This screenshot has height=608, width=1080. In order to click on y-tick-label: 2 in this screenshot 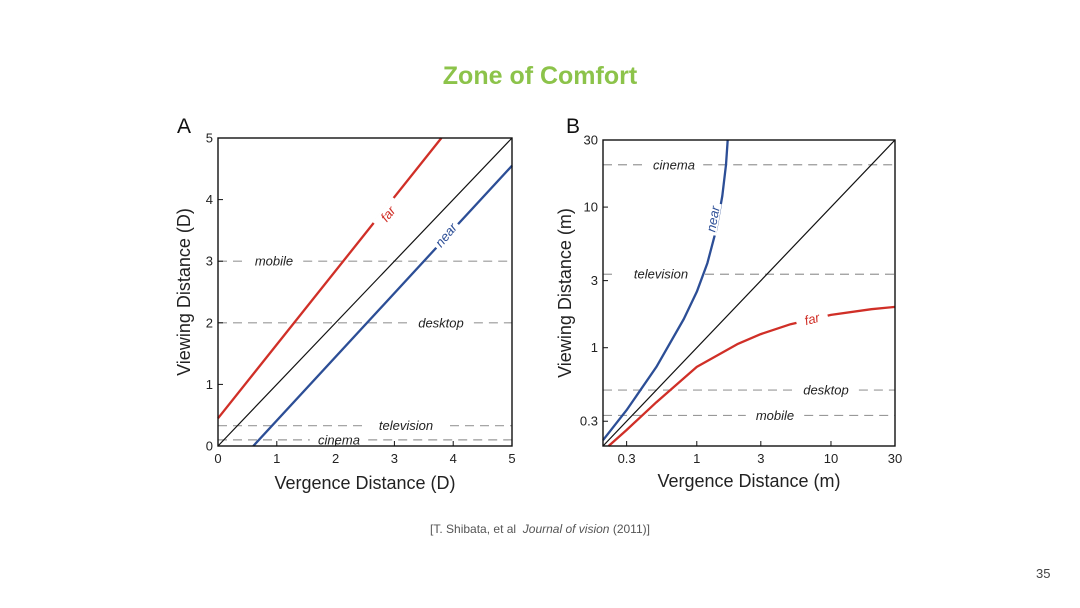, I will do `click(209, 322)`.